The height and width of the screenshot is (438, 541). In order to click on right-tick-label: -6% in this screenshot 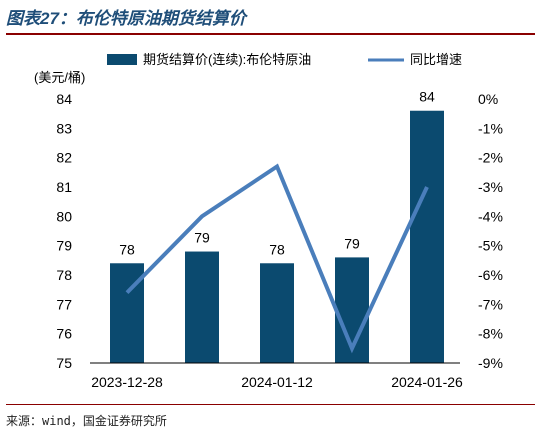, I will do `click(490, 275)`.